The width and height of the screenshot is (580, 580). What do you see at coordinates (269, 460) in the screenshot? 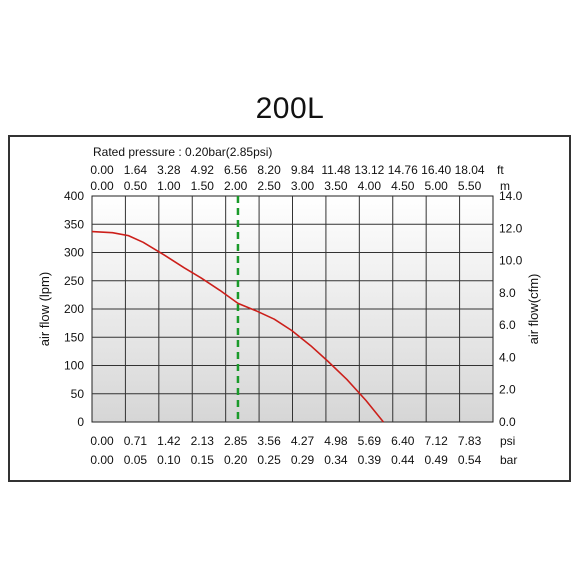
I see `x-tick-label-bar: 0.25` at bounding box center [269, 460].